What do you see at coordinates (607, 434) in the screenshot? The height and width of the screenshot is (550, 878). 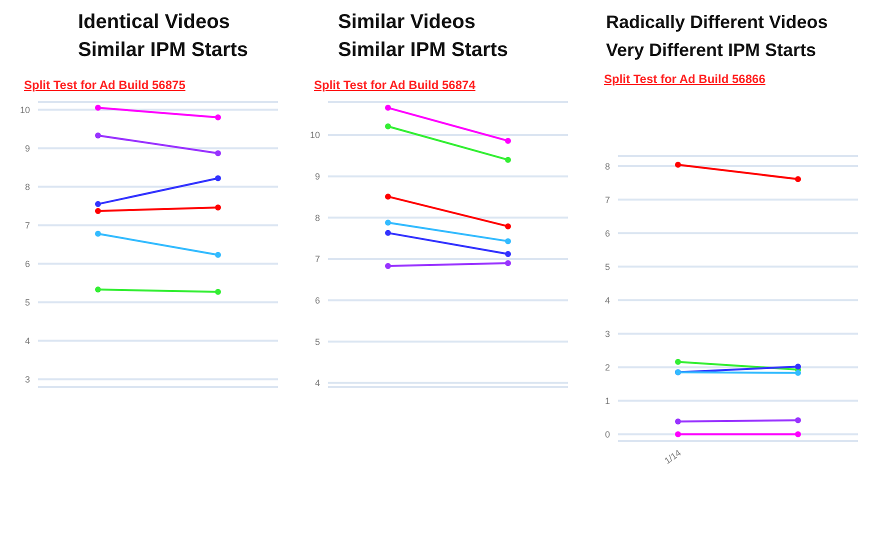 I see `y-tick-label: 0` at bounding box center [607, 434].